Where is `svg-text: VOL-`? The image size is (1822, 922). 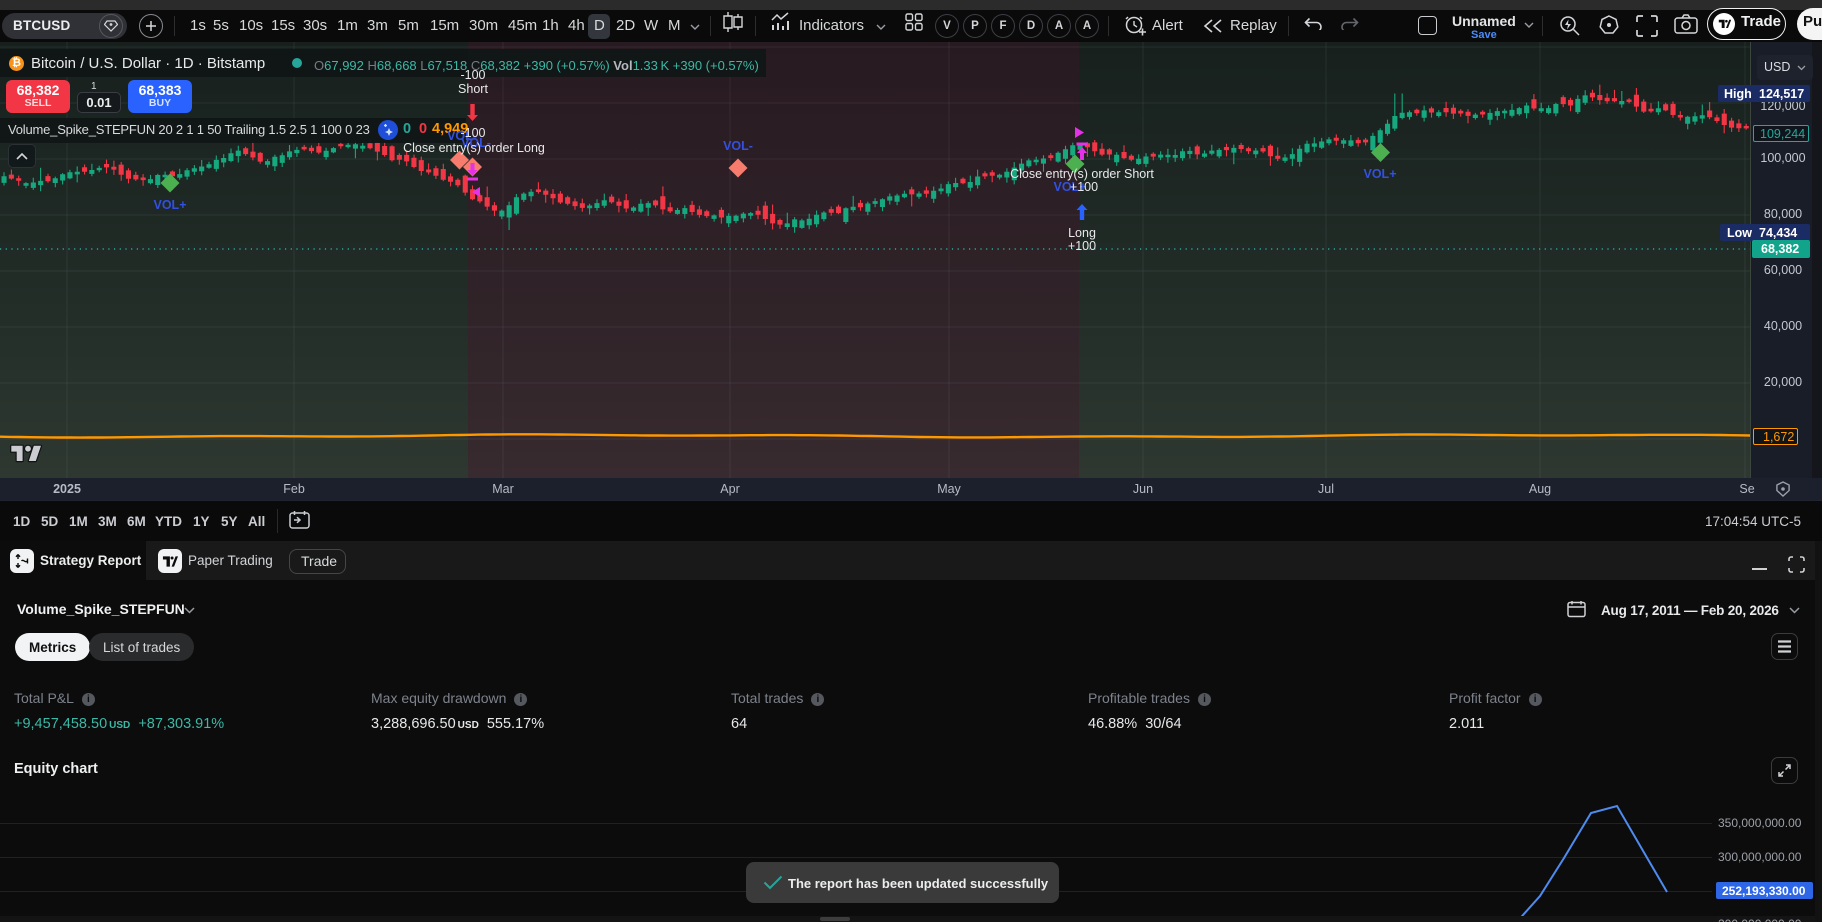
svg-text: VOL- is located at coordinates (738, 146).